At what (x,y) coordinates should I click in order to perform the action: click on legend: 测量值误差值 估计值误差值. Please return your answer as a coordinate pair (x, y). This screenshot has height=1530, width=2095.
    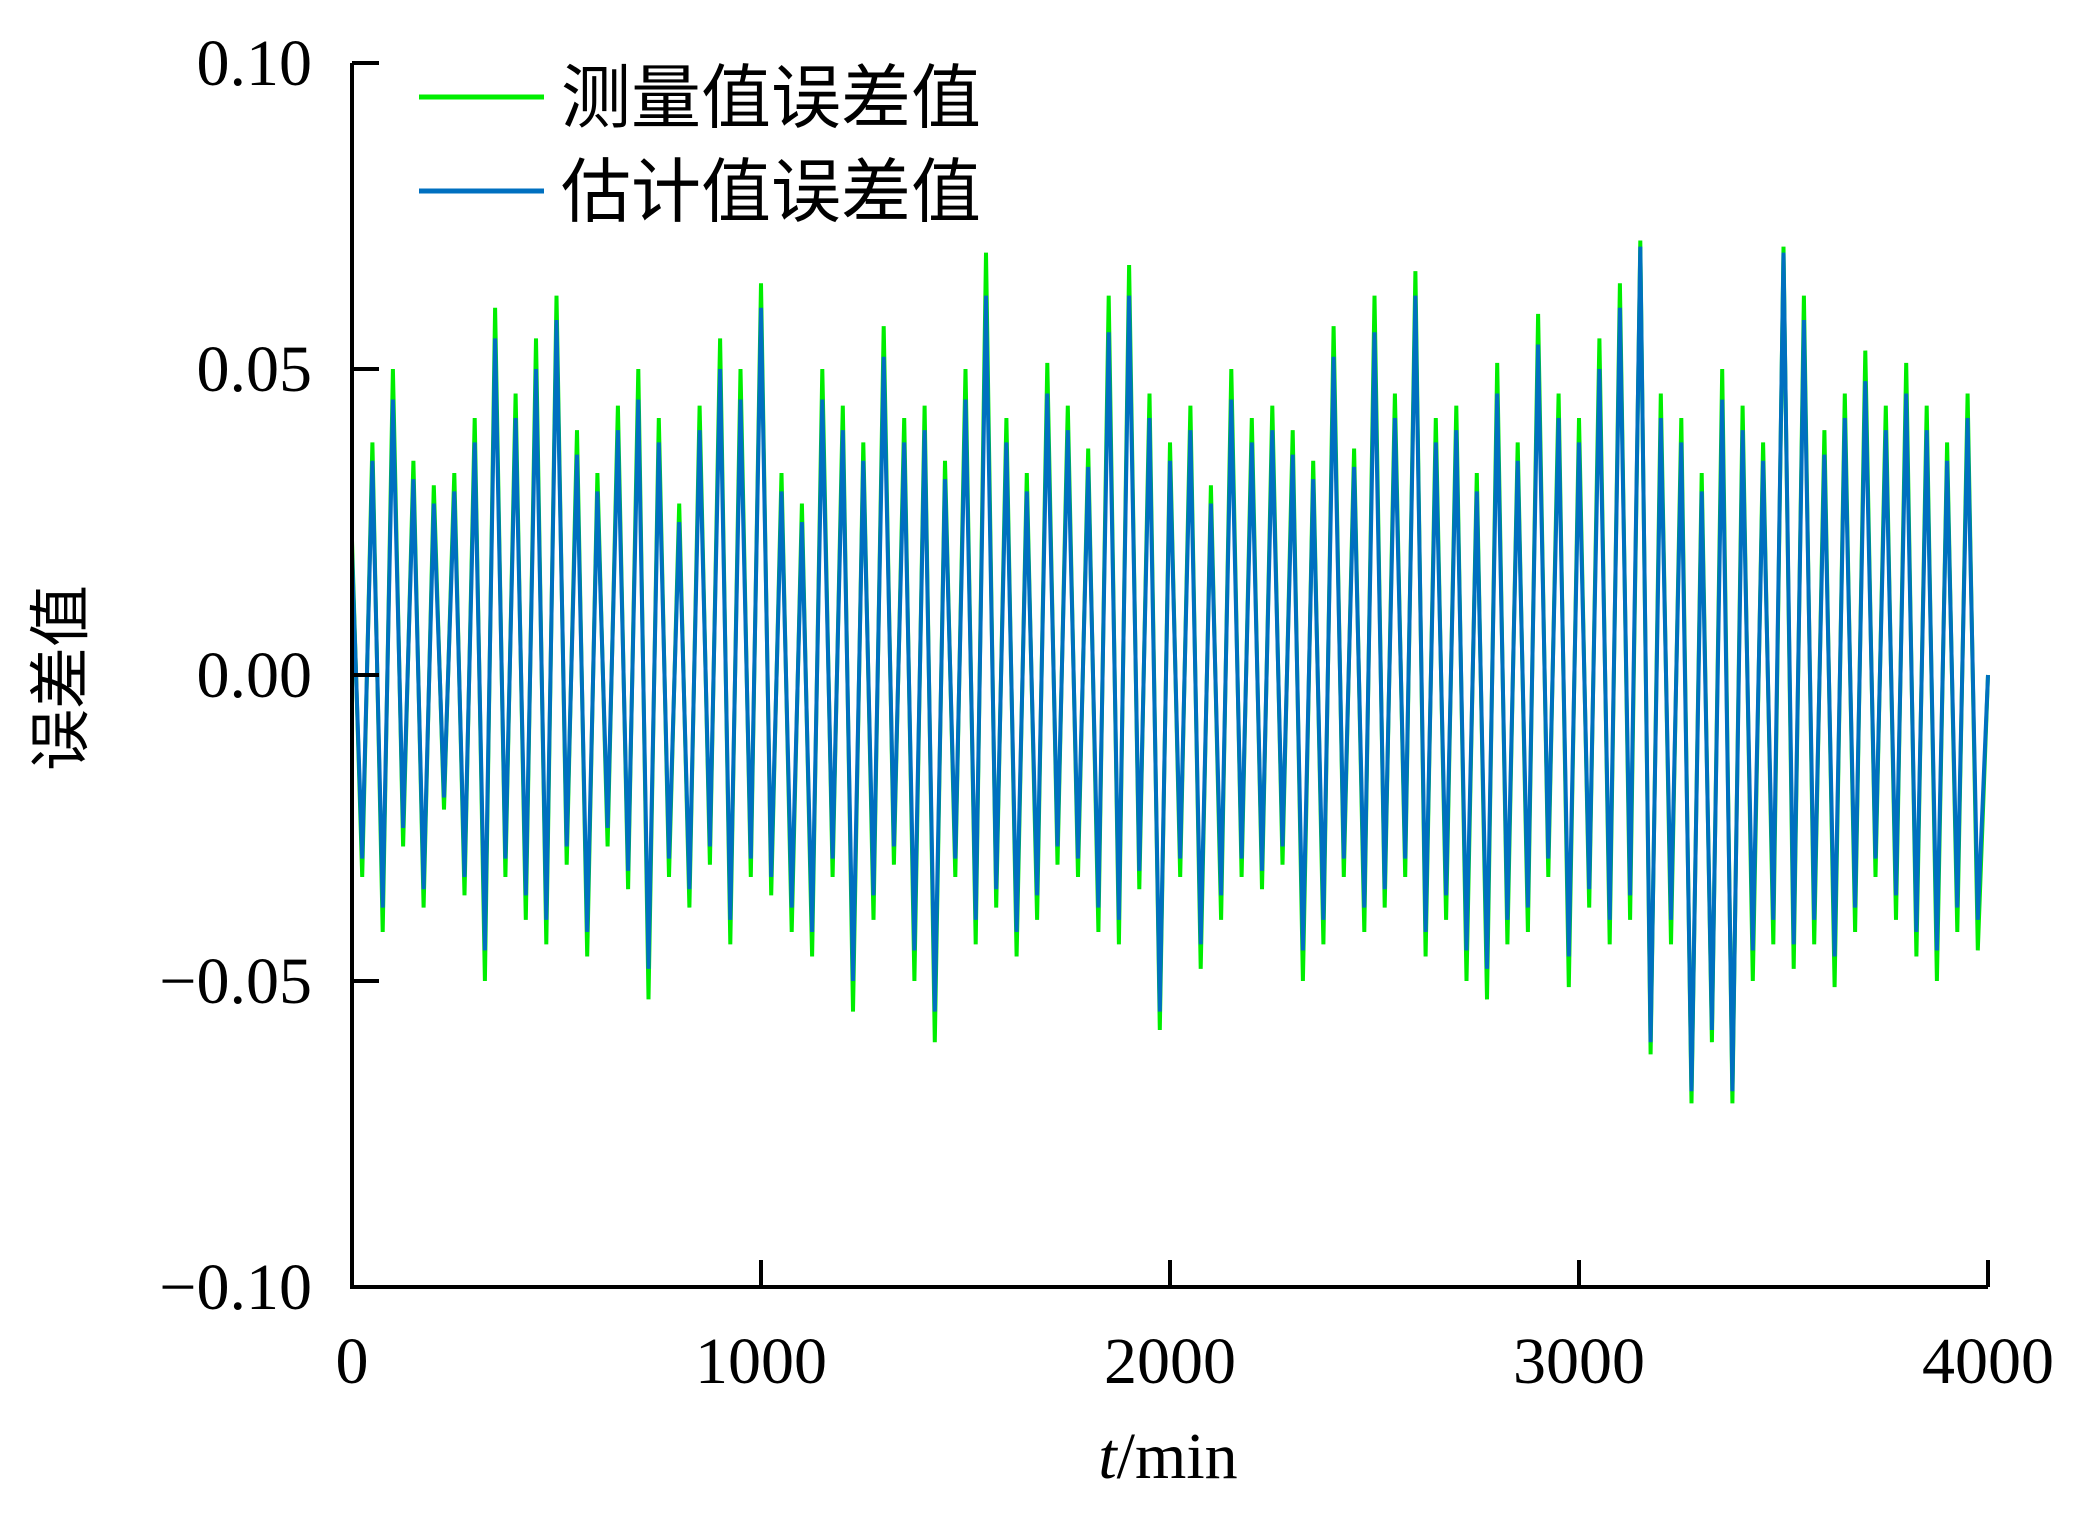
    Looking at the image, I should click on (700, 145).